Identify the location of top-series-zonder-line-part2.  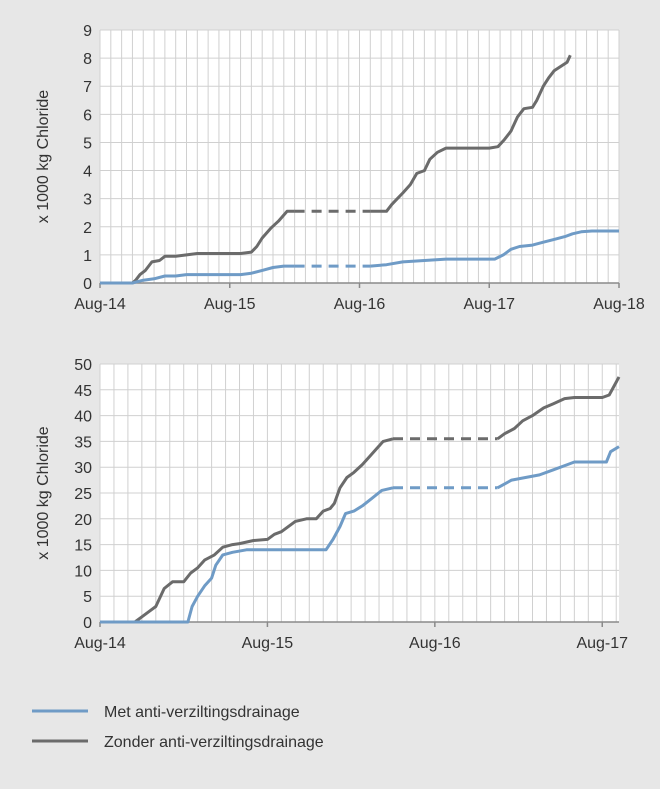
(471, 133).